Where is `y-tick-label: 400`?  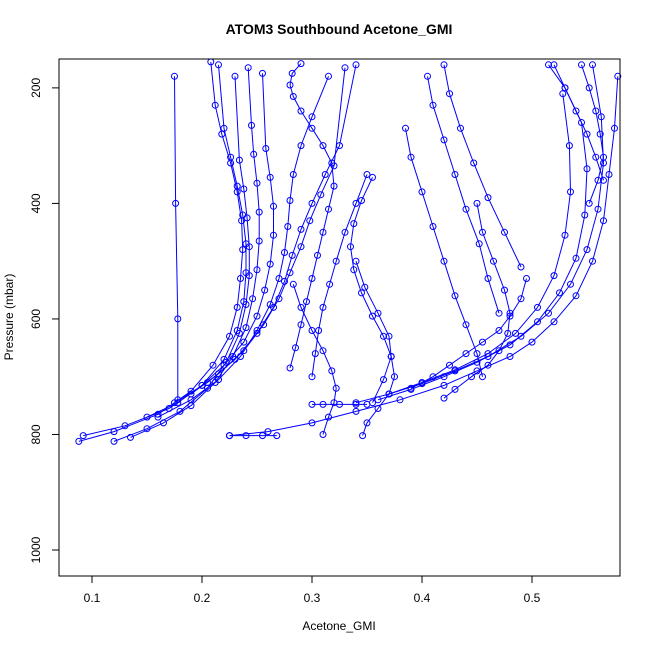
y-tick-label: 400 is located at coordinates (36, 203).